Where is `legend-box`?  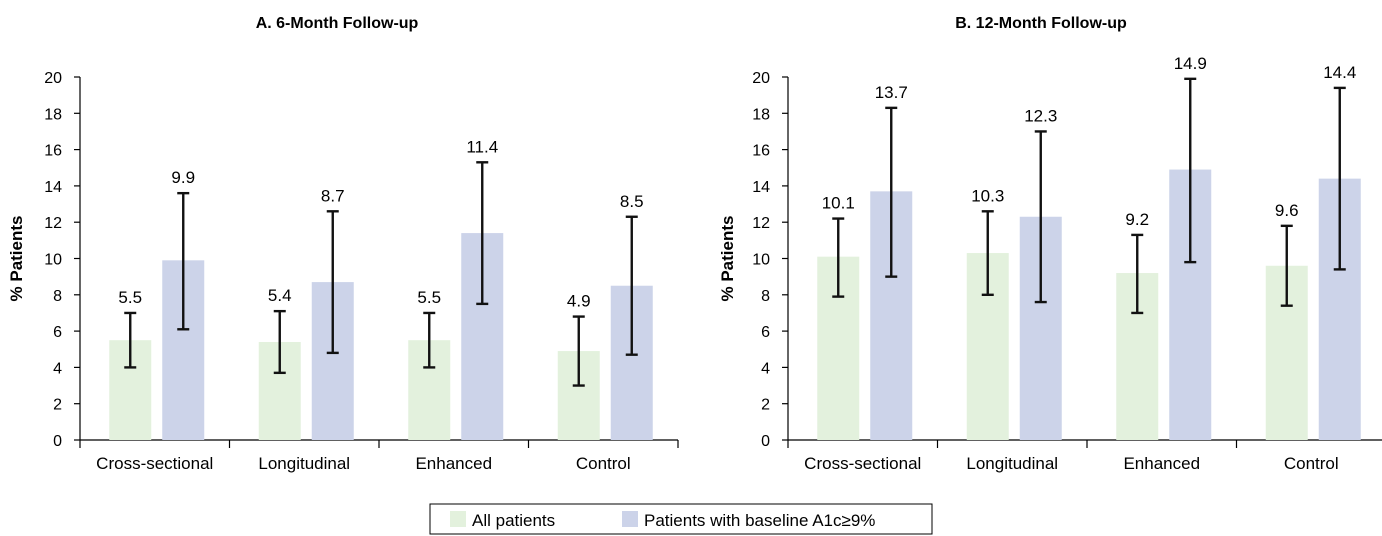 legend-box is located at coordinates (681, 519).